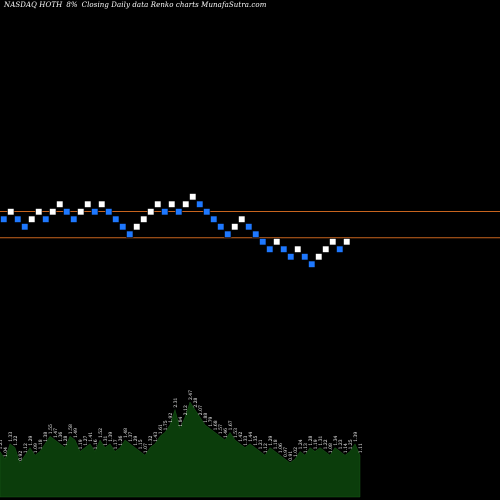 This screenshot has height=500, width=500. What do you see at coordinates (91, 437) in the screenshot?
I see `volume-label: 1.41` at bounding box center [91, 437].